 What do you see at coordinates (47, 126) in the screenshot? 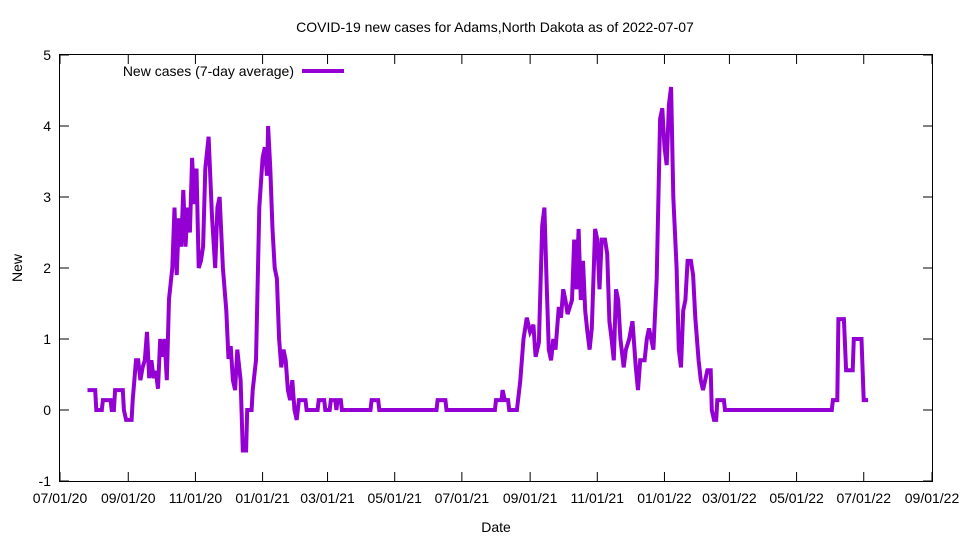
I see `y-tick-label: 4` at bounding box center [47, 126].